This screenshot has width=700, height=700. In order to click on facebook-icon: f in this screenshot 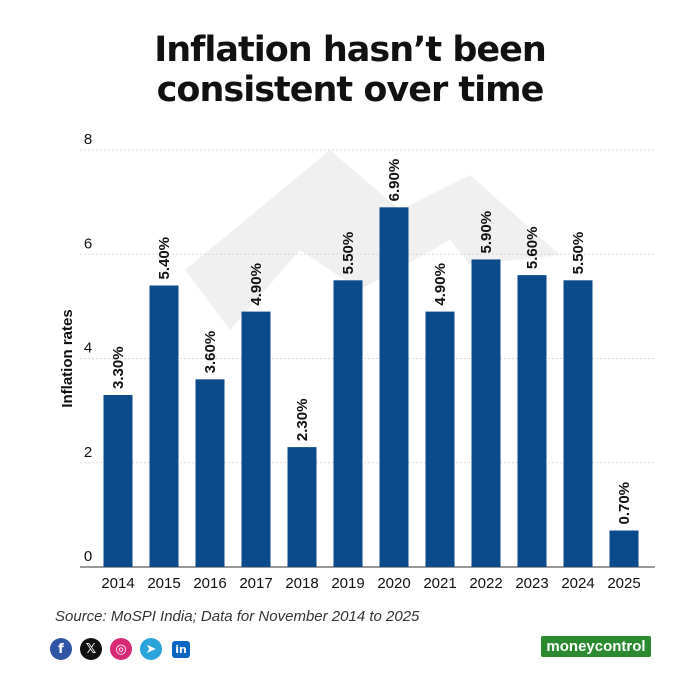, I will do `click(61, 649)`.